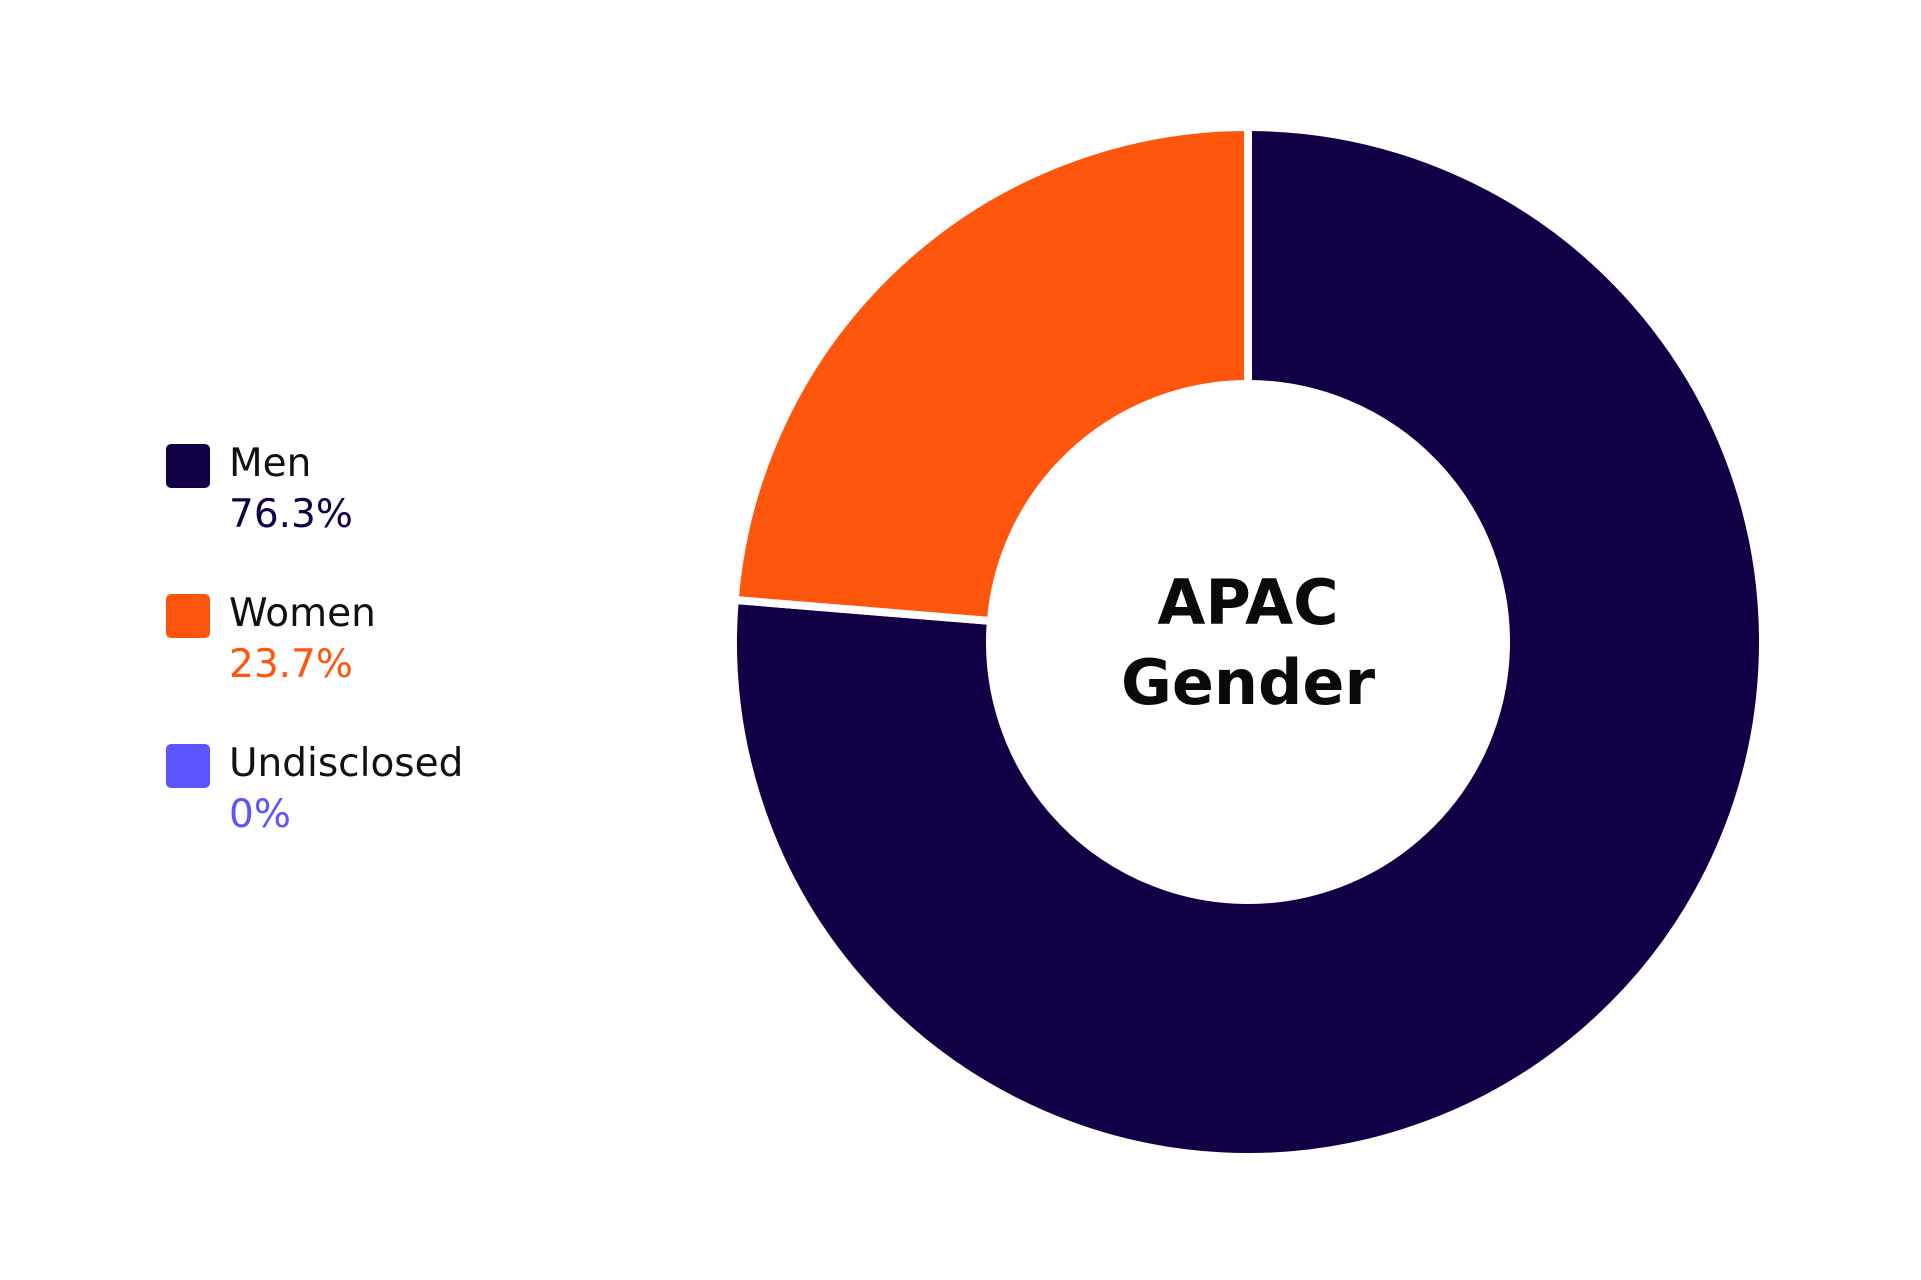 The width and height of the screenshot is (1921, 1280). What do you see at coordinates (188, 766) in the screenshot?
I see `legend-swatch-undisclosed` at bounding box center [188, 766].